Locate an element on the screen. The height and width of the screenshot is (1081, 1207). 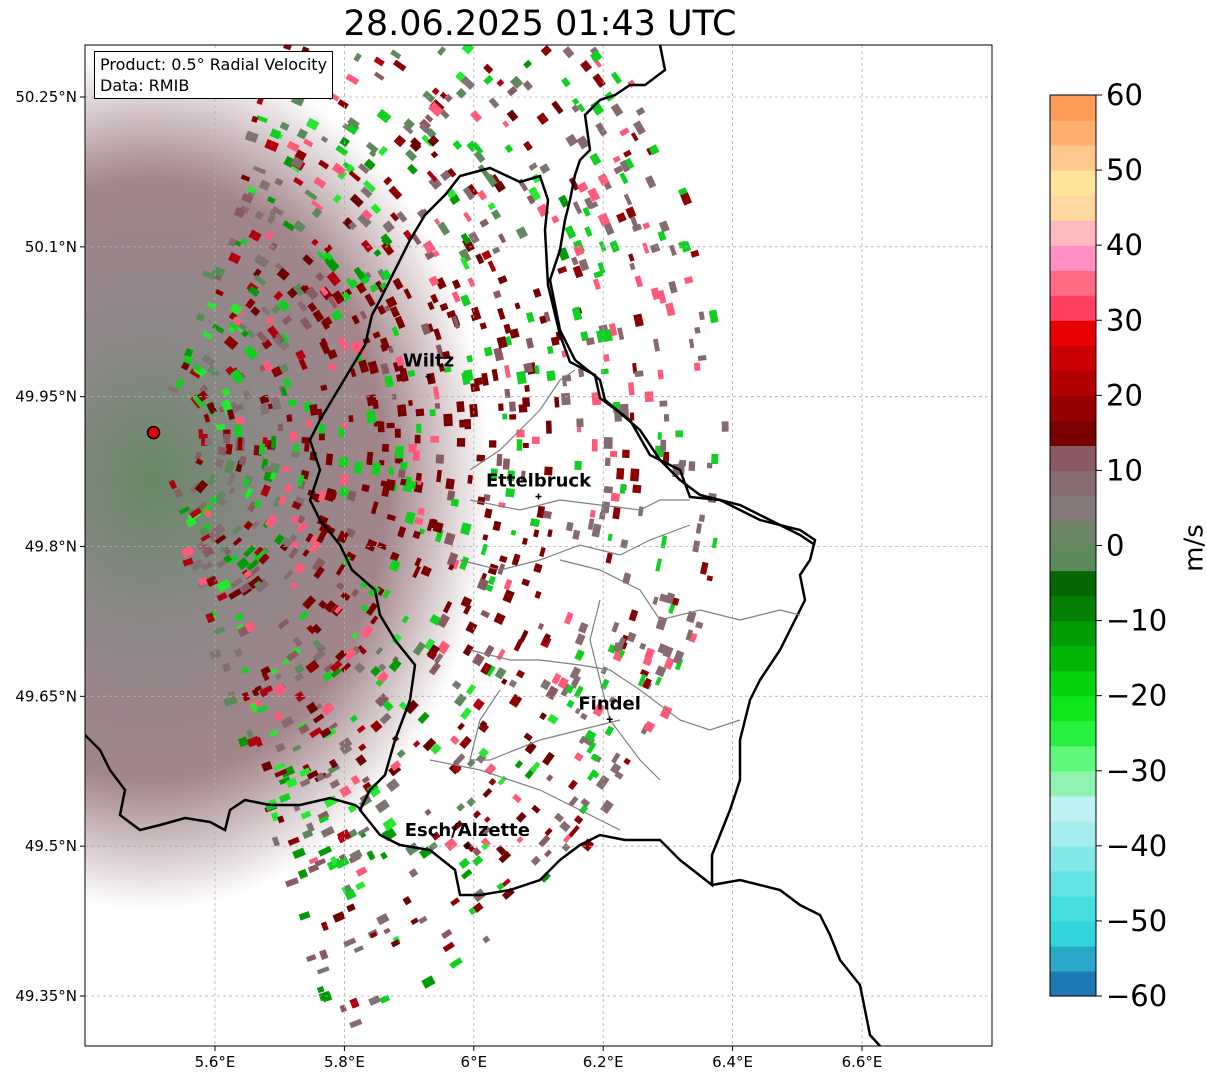
colorbar-swatches is located at coordinates (1073, 546).